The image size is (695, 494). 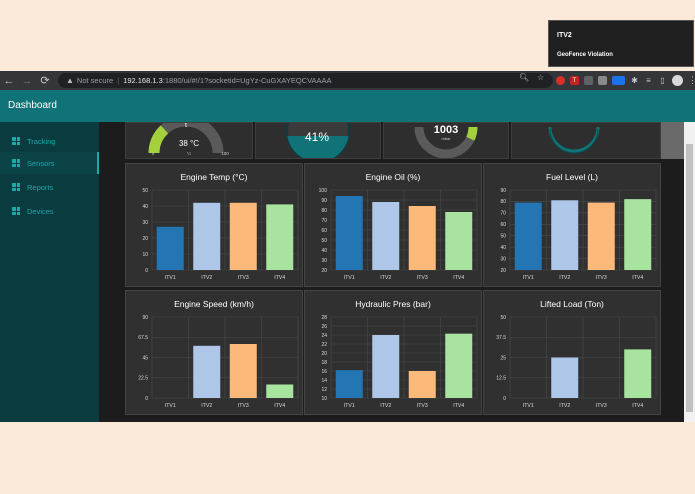 What do you see at coordinates (524, 77) in the screenshot?
I see `zoom-icon: 🔍︎` at bounding box center [524, 77].